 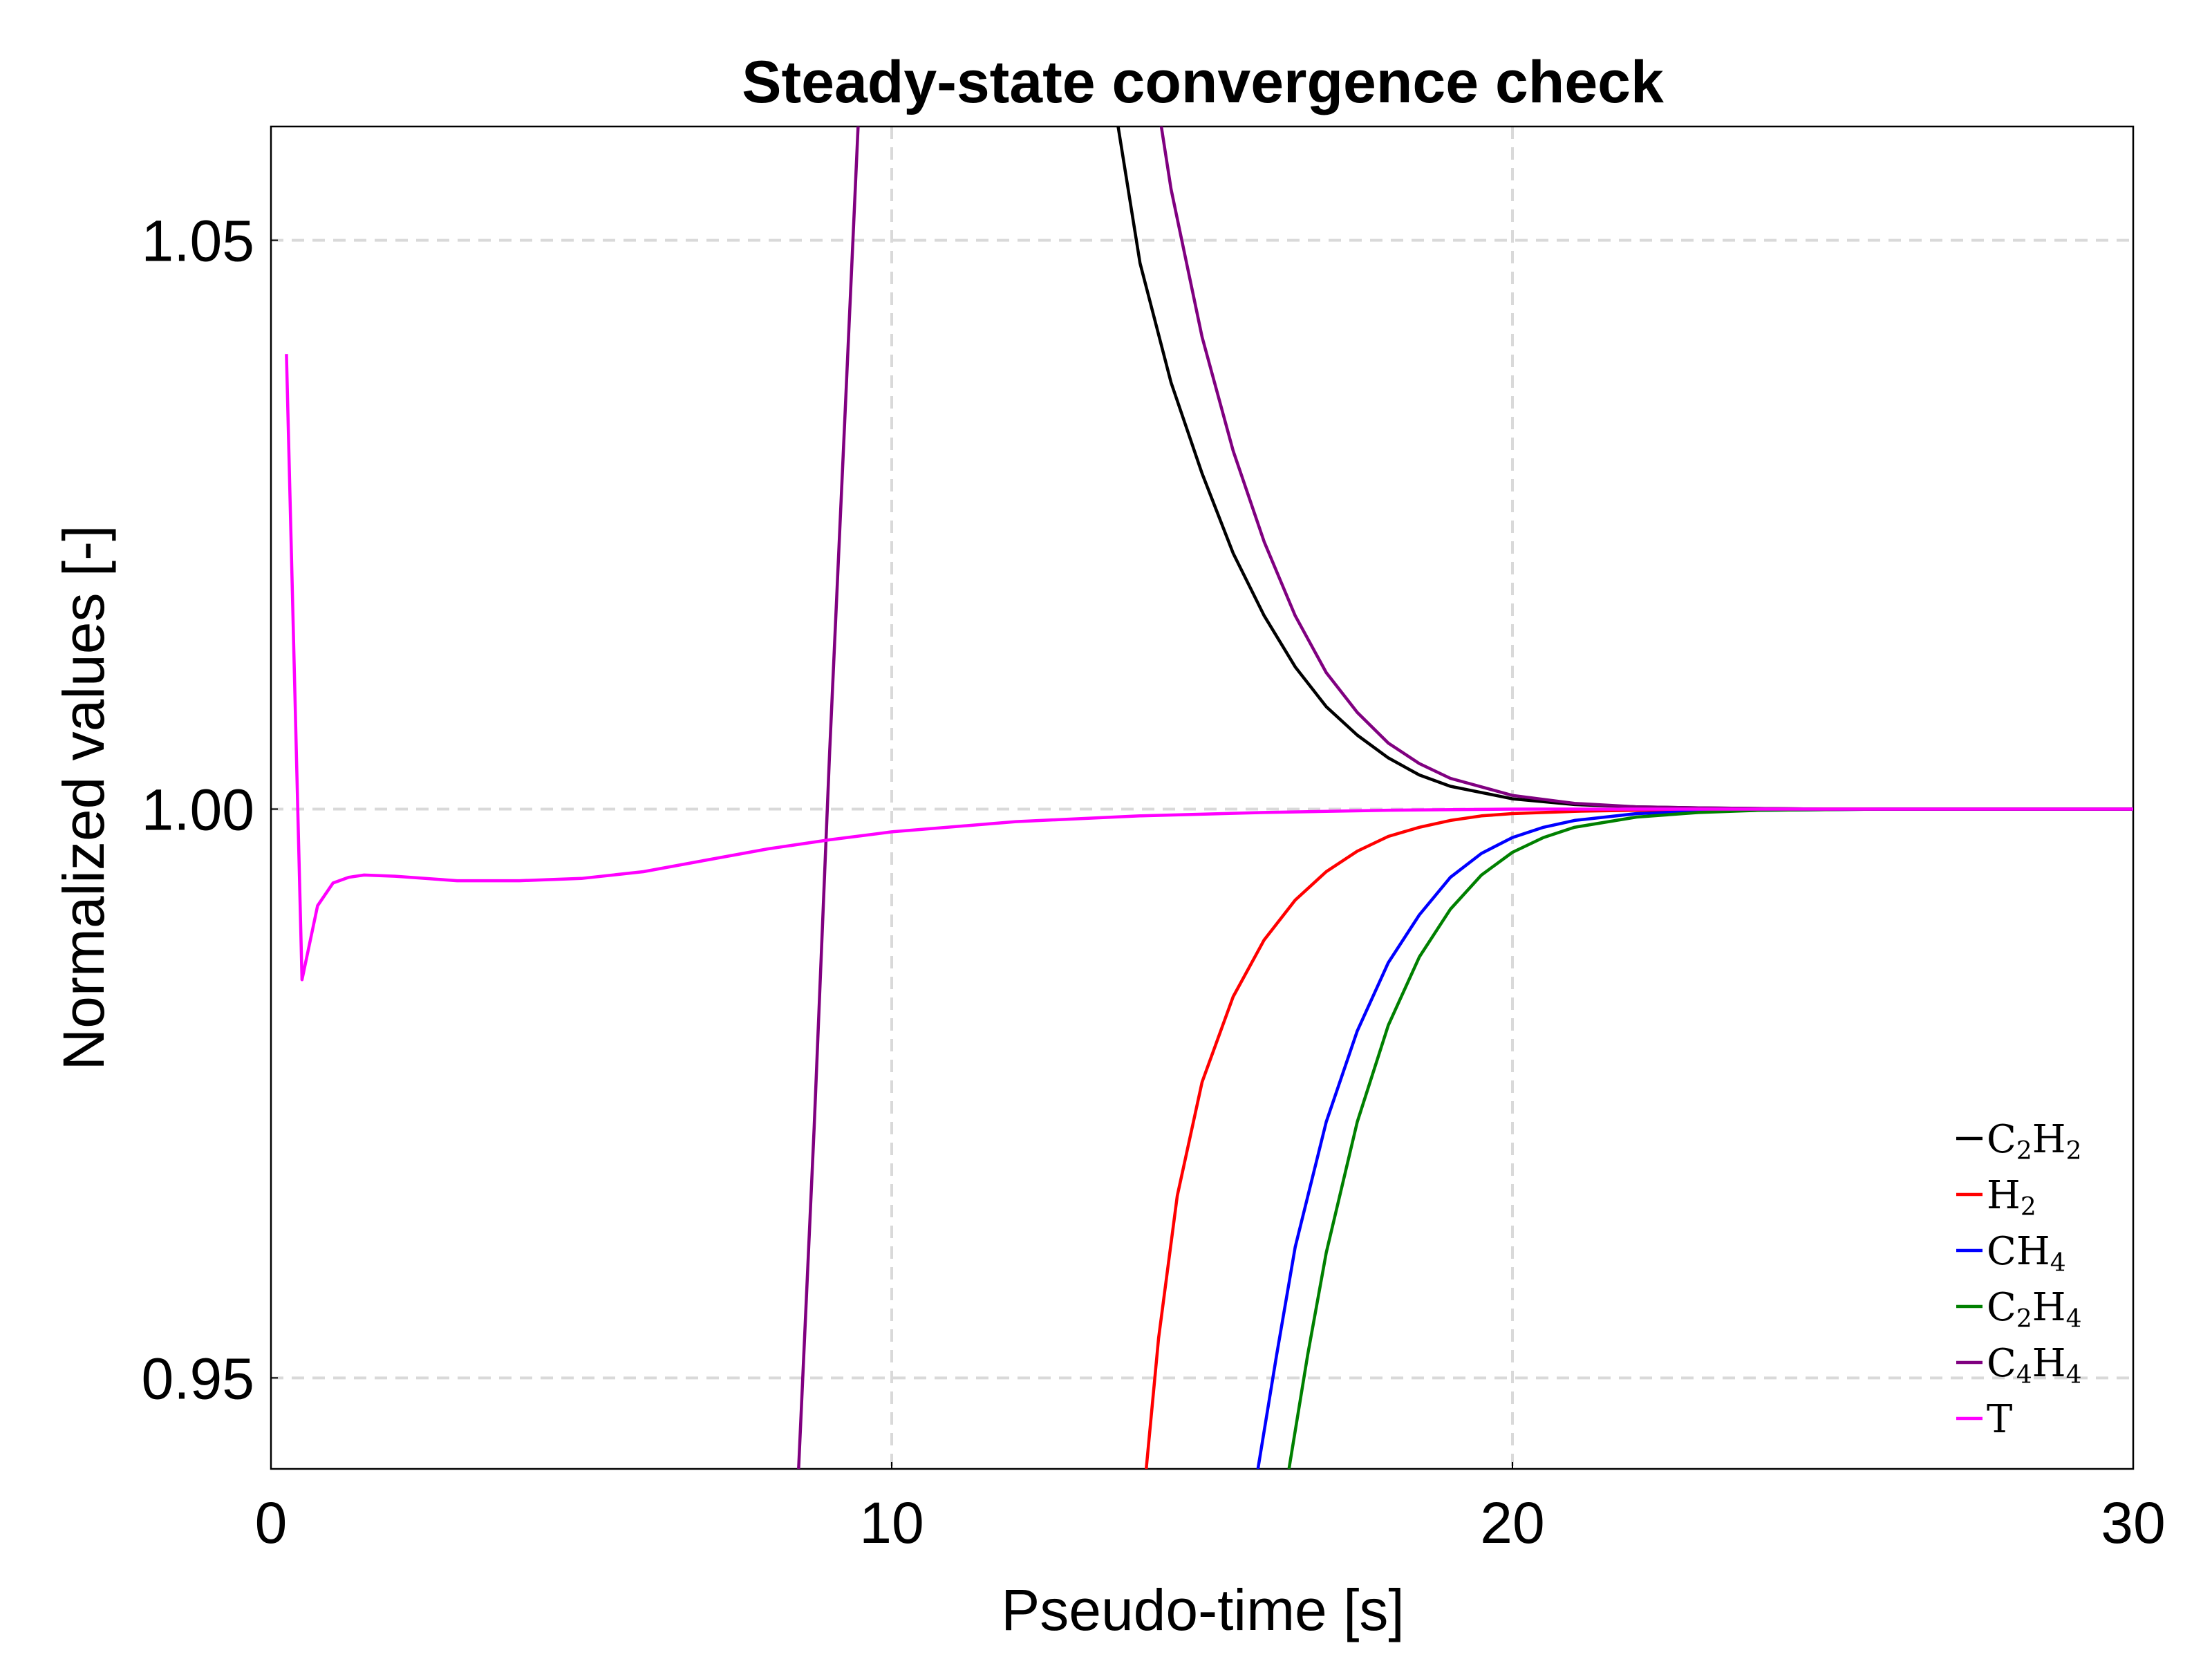 I want to click on legend-item: C2H2, so click(x=2019, y=1141).